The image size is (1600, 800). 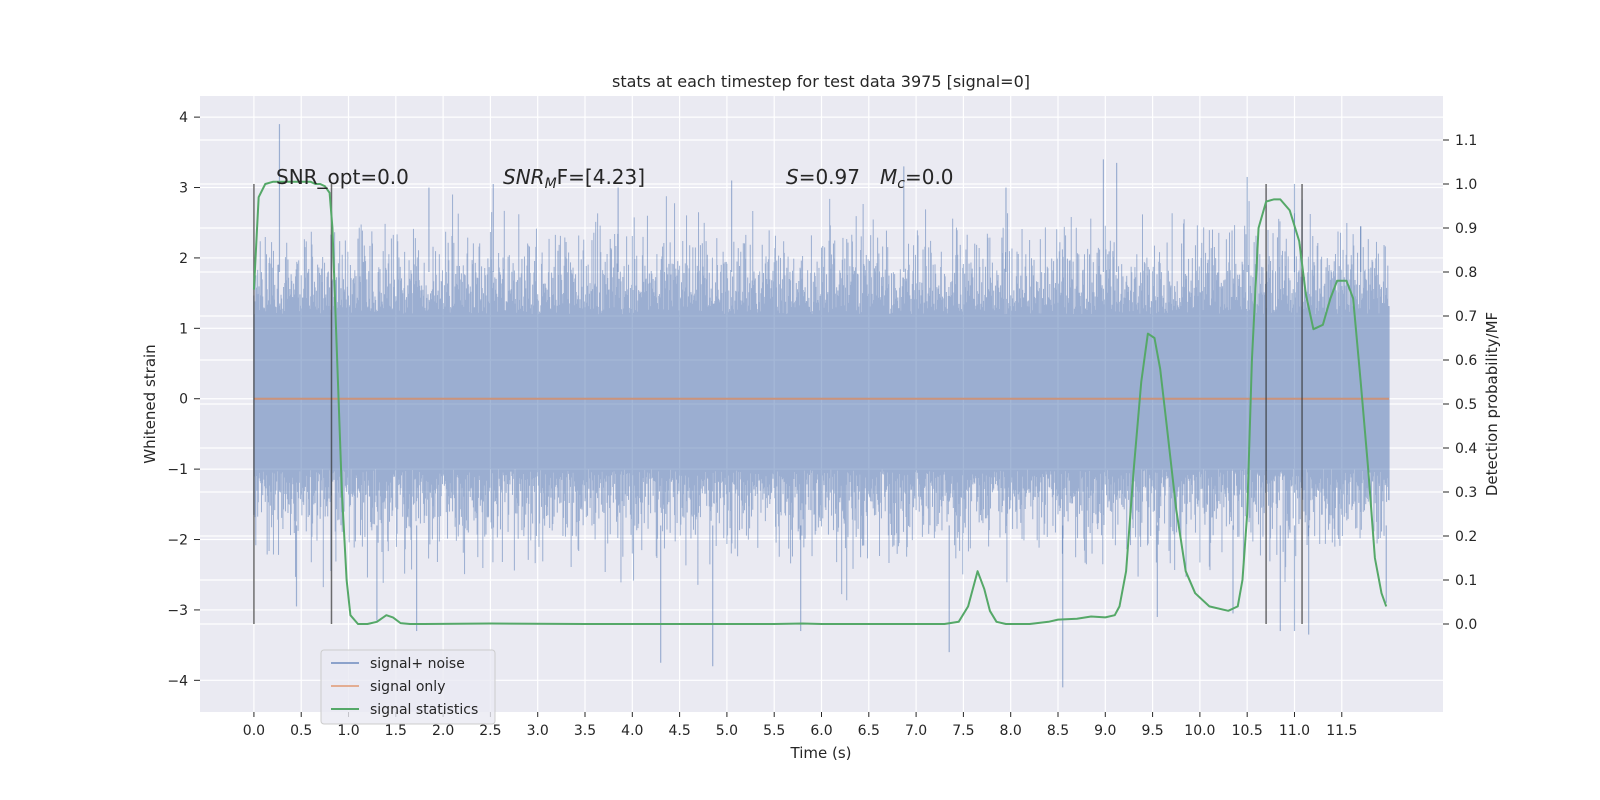 What do you see at coordinates (1341, 731) in the screenshot?
I see `x-tick-label: 11.5` at bounding box center [1341, 731].